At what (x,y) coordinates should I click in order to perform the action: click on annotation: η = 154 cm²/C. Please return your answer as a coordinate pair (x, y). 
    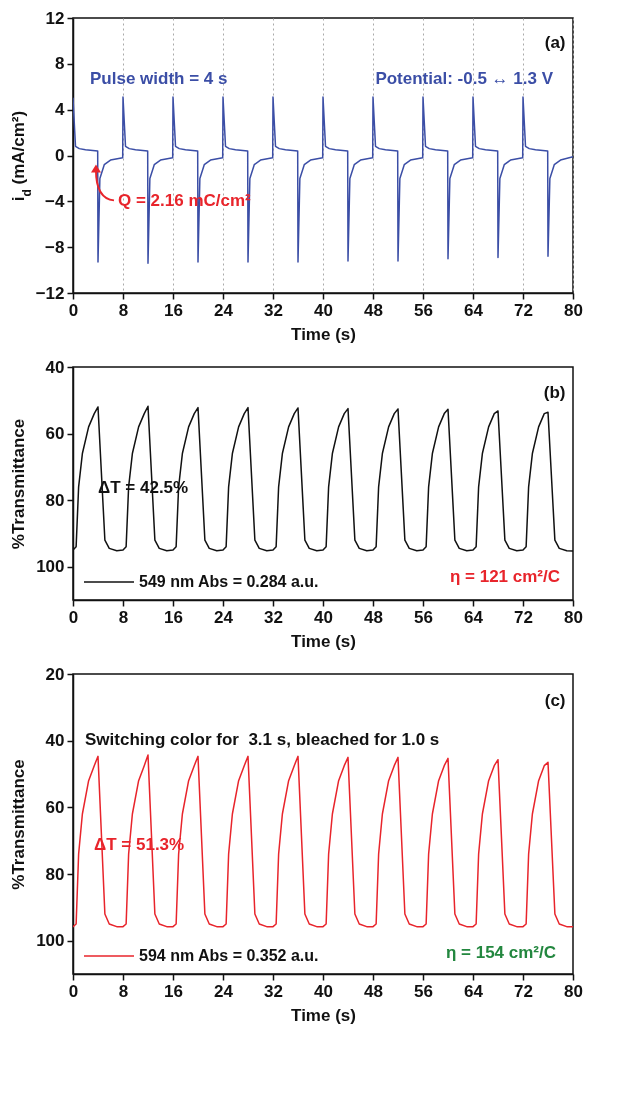
    Looking at the image, I should click on (500, 952).